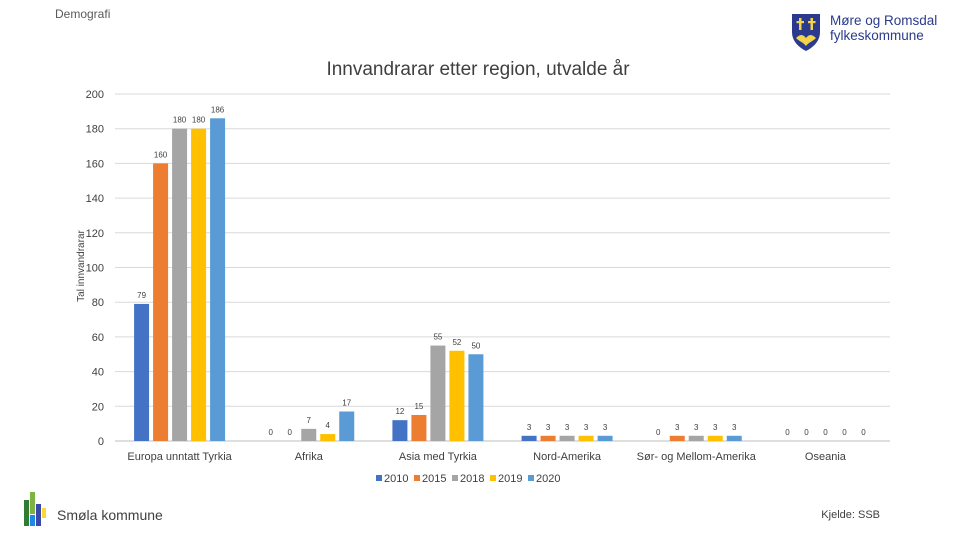 The height and width of the screenshot is (540, 960). I want to click on data-label: 186, so click(218, 109).